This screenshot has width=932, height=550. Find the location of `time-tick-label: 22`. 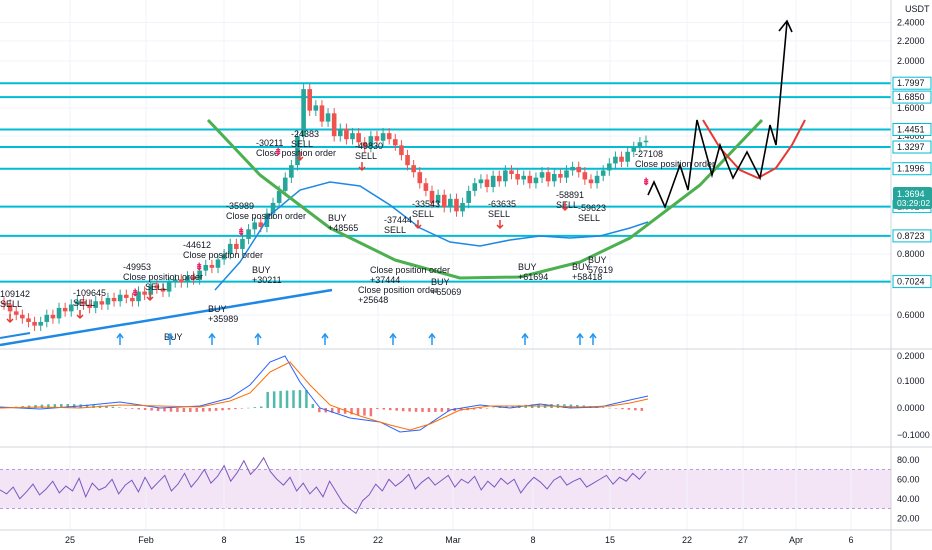

time-tick-label: 22 is located at coordinates (687, 540).